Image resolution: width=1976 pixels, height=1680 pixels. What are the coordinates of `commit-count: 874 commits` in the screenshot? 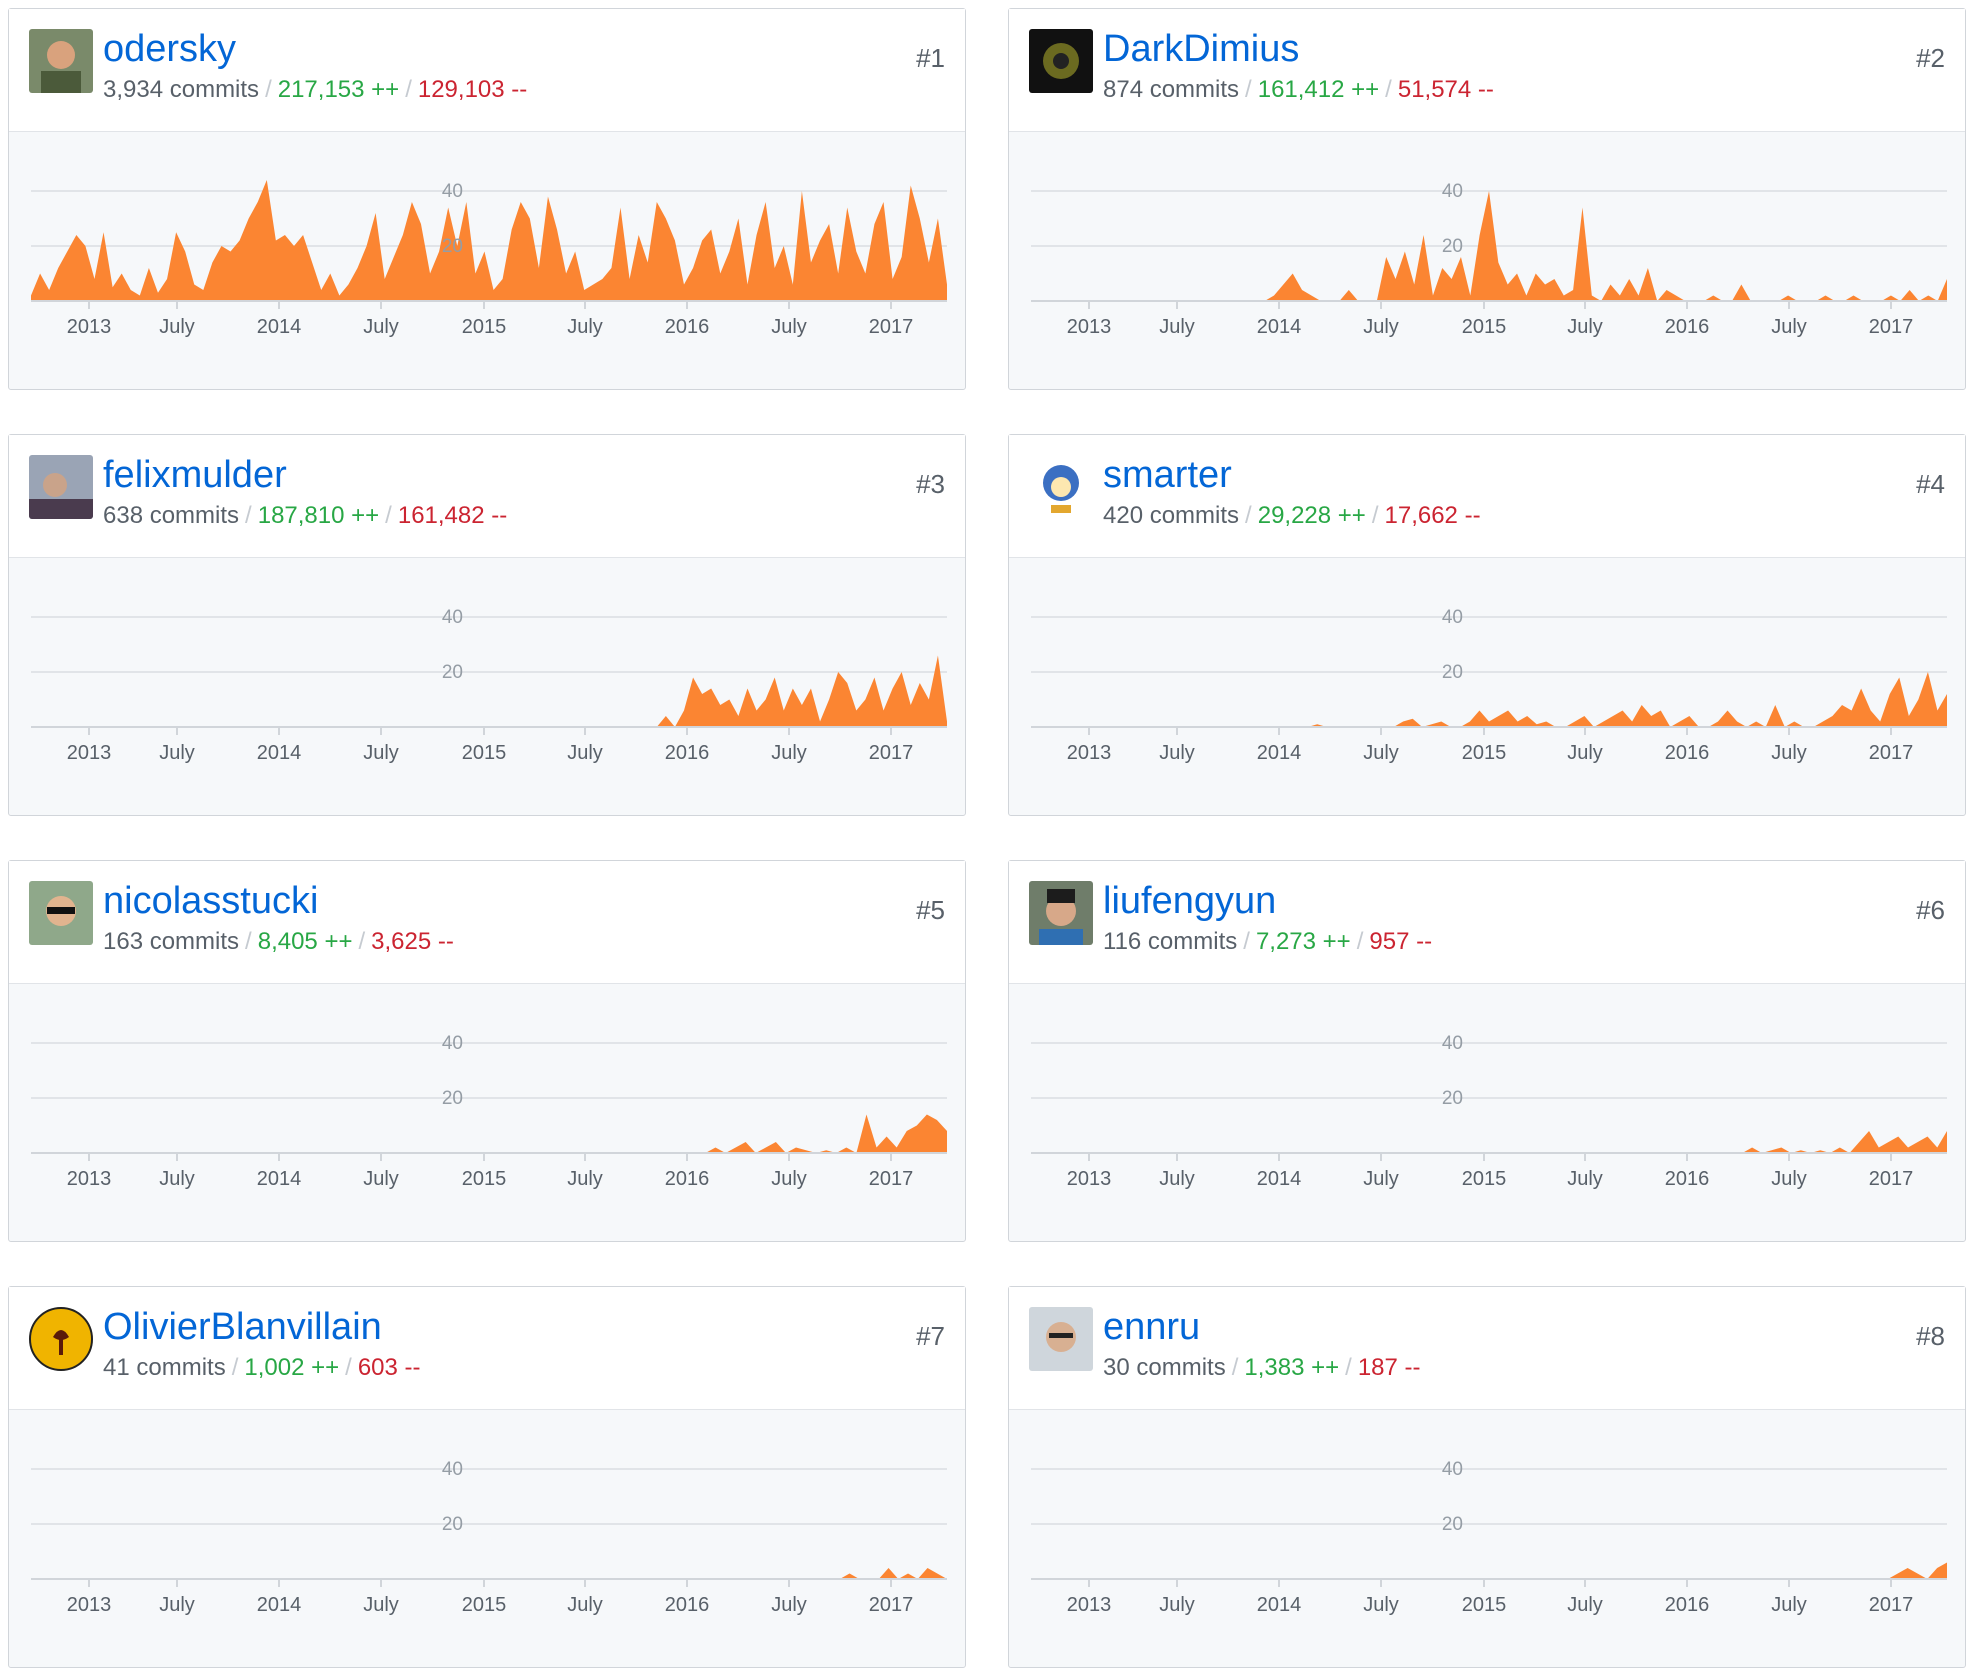 It's located at (1171, 89).